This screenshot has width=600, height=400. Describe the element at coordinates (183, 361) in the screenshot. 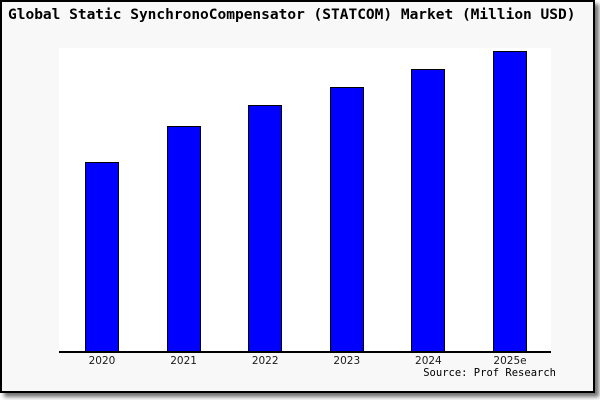

I see `x-tick-2021: 2021` at that location.